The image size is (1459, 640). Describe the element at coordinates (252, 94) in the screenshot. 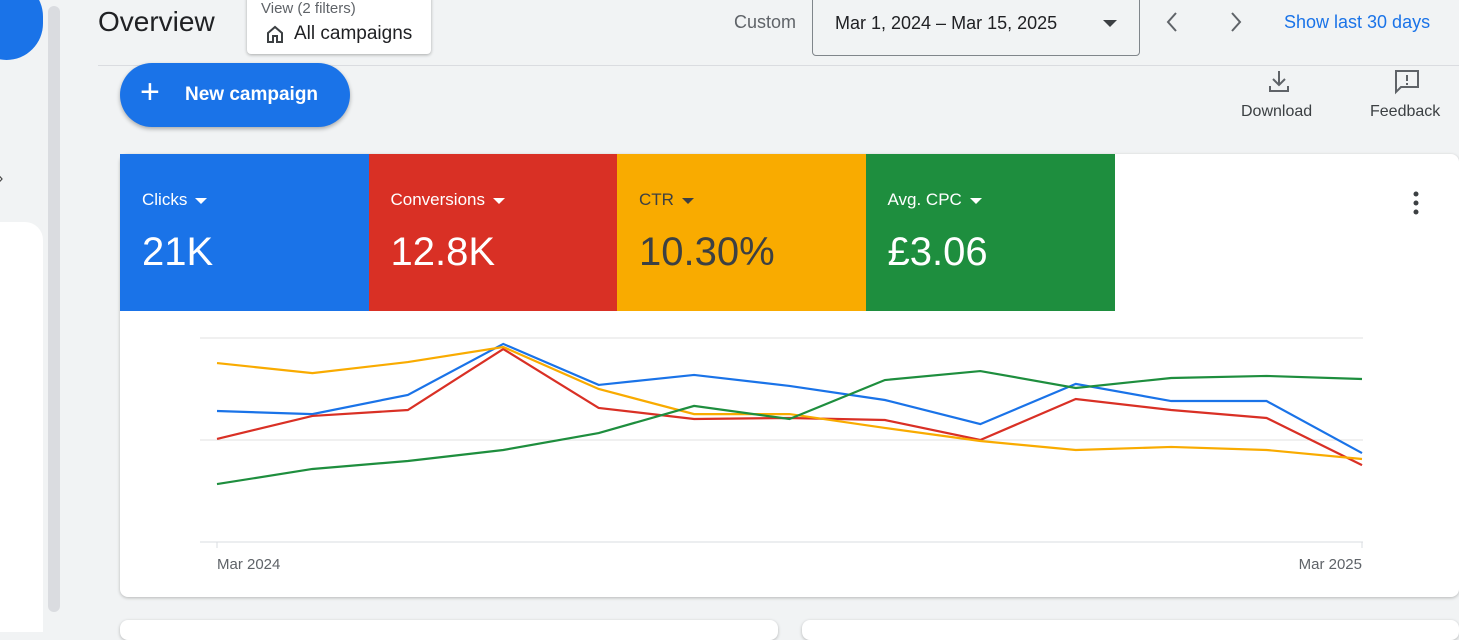

I see `button-label: New campaign` at that location.